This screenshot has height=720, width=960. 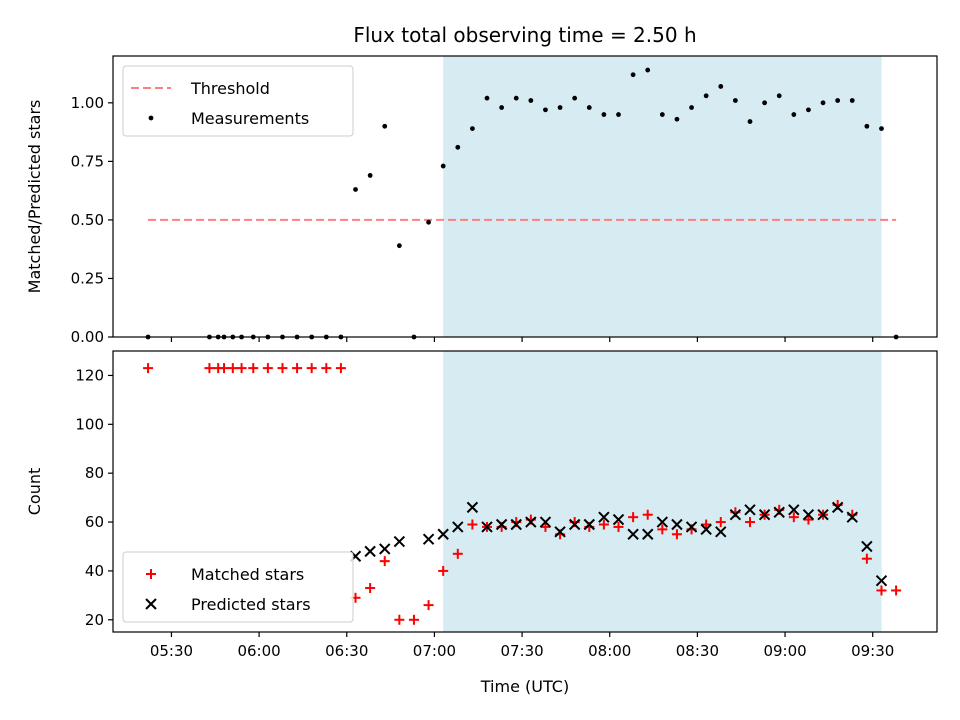 What do you see at coordinates (87, 220) in the screenshot?
I see `y-tick-label: 0.50` at bounding box center [87, 220].